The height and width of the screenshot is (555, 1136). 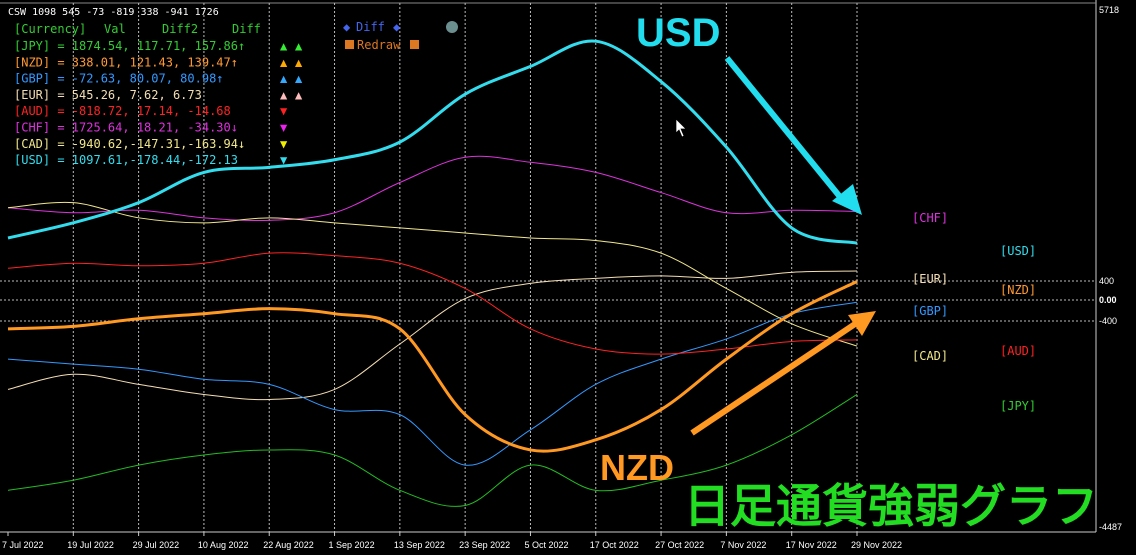 I want to click on time-axis-label: 23 Sep 2022, so click(x=484, y=545).